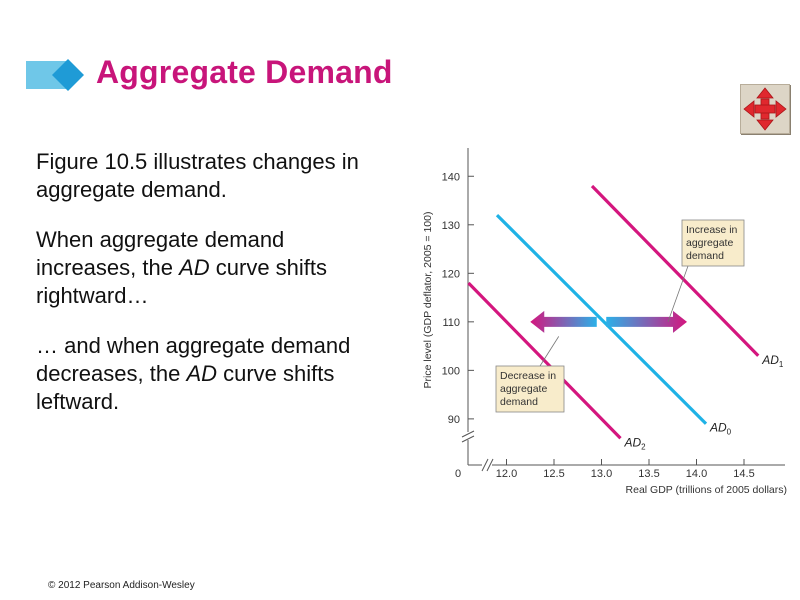  I want to click on ad-curve-ad1, so click(675, 270).